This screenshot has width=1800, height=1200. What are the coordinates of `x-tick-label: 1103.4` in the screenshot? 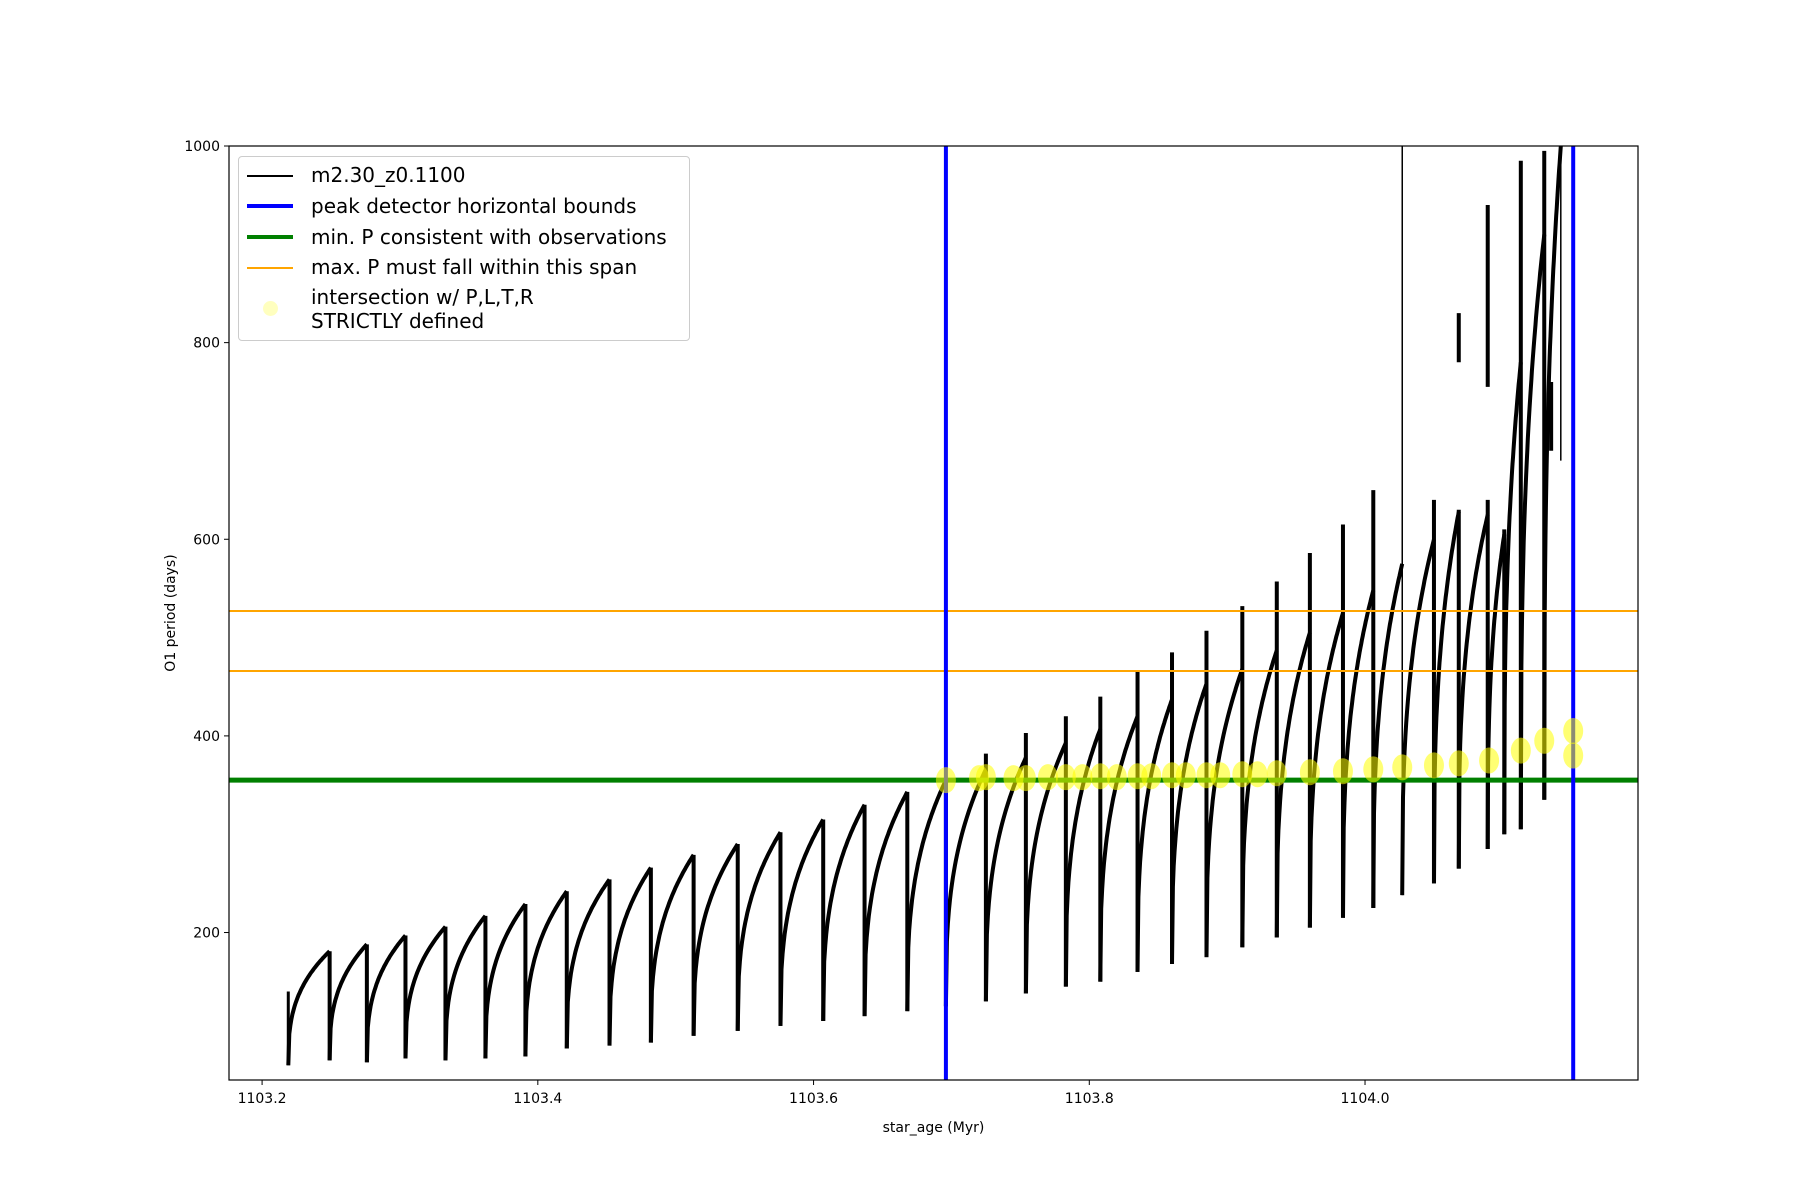 It's located at (537, 1099).